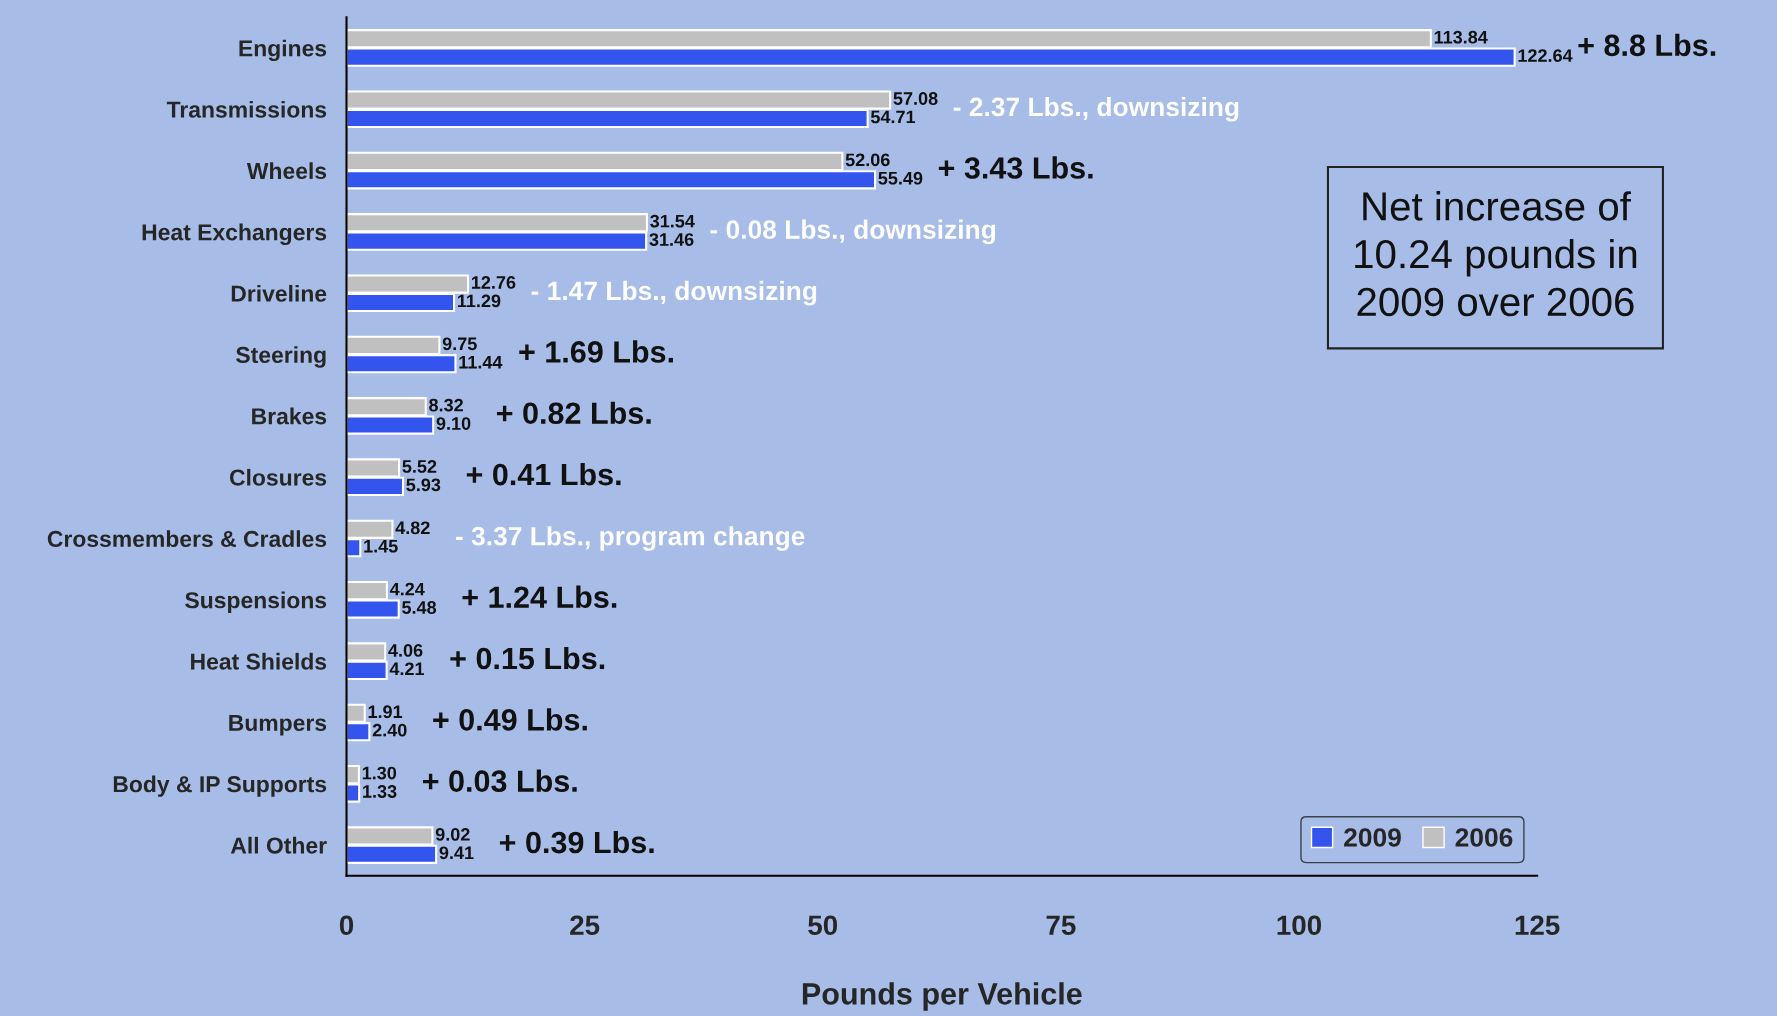 The image size is (1777, 1016). What do you see at coordinates (283, 50) in the screenshot?
I see `y-tick-label: Engines` at bounding box center [283, 50].